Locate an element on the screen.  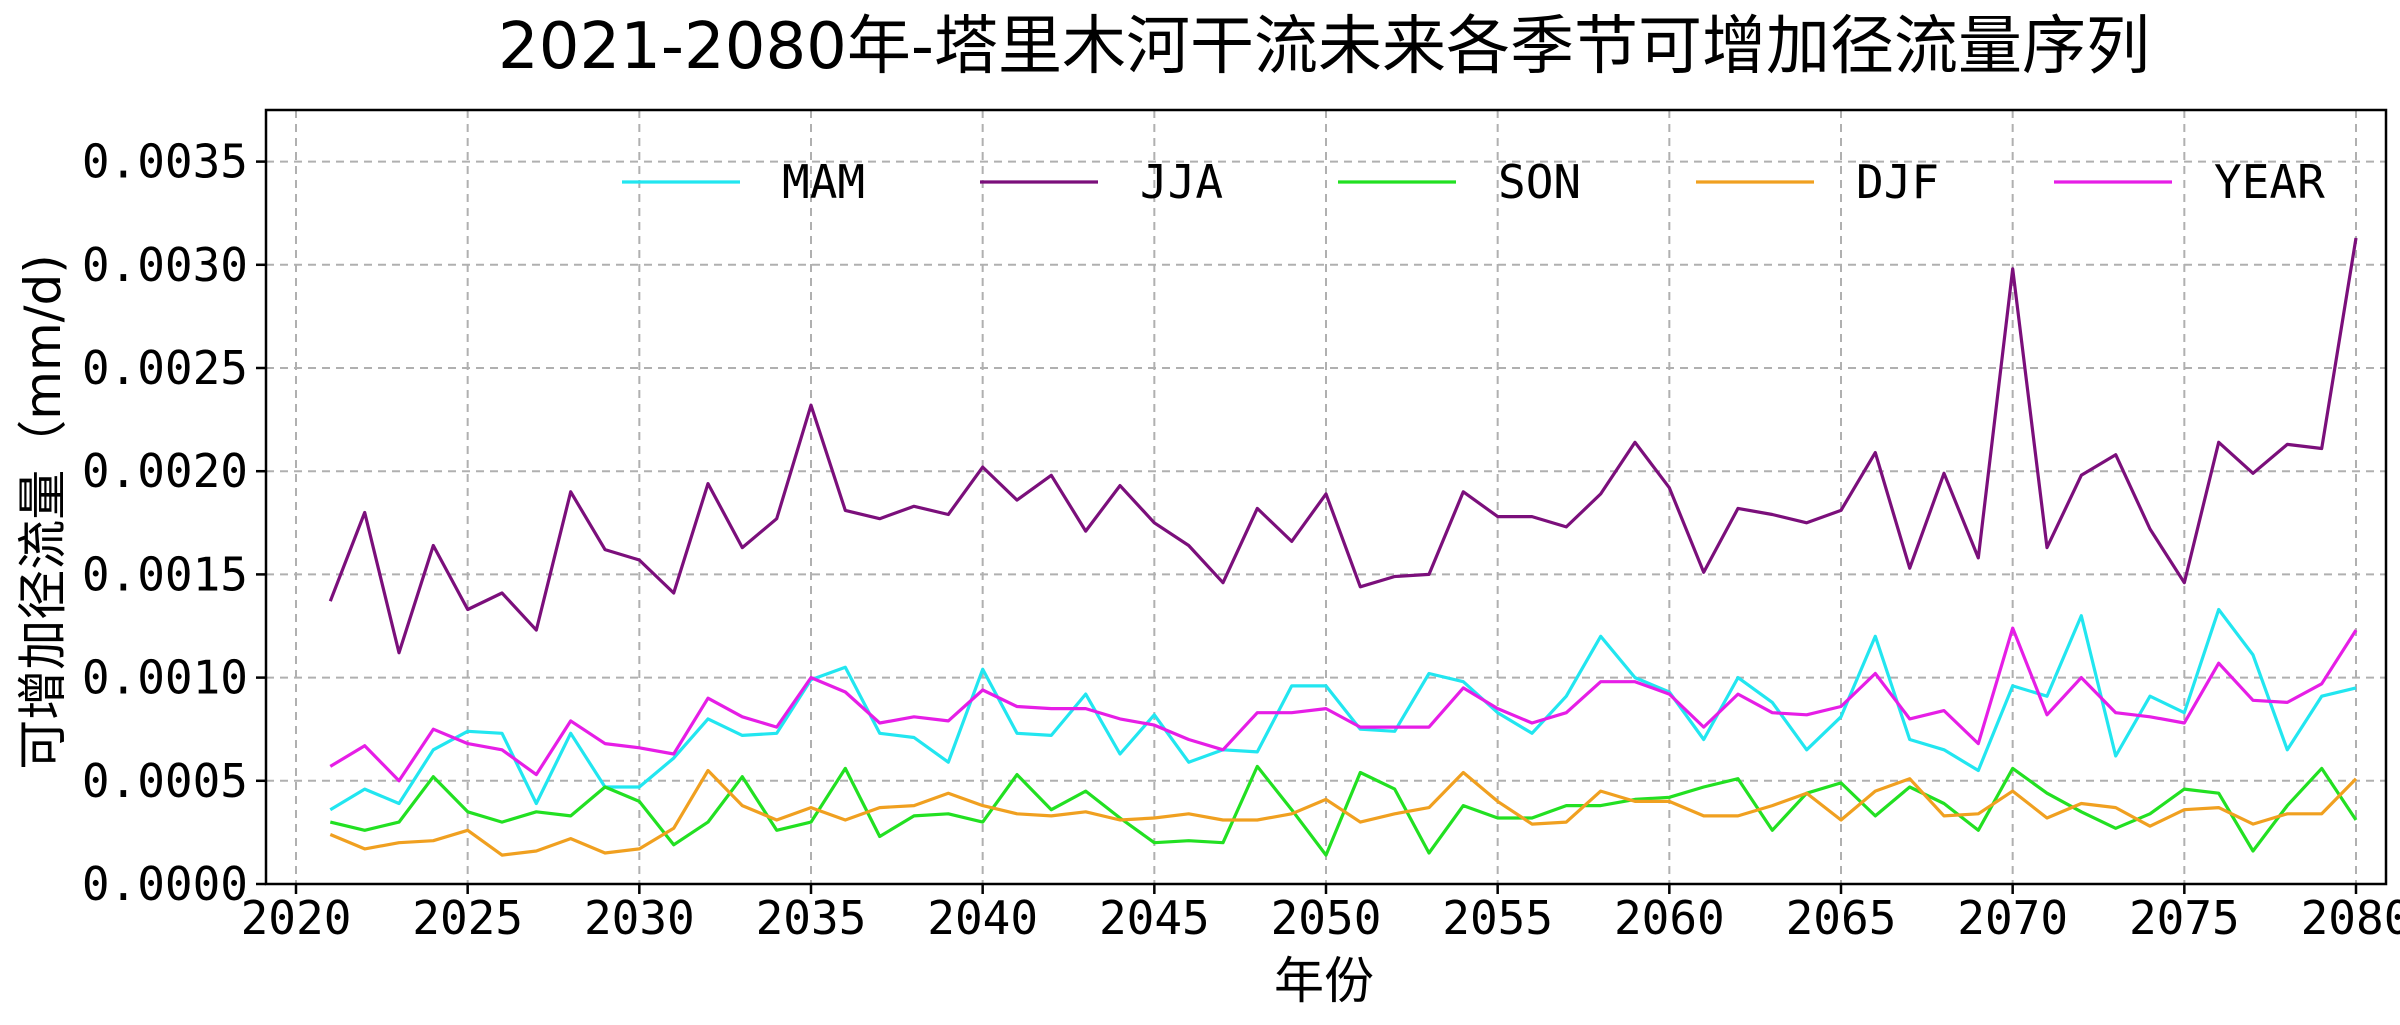
y-tick-label: 0.0020 is located at coordinates (165, 471).